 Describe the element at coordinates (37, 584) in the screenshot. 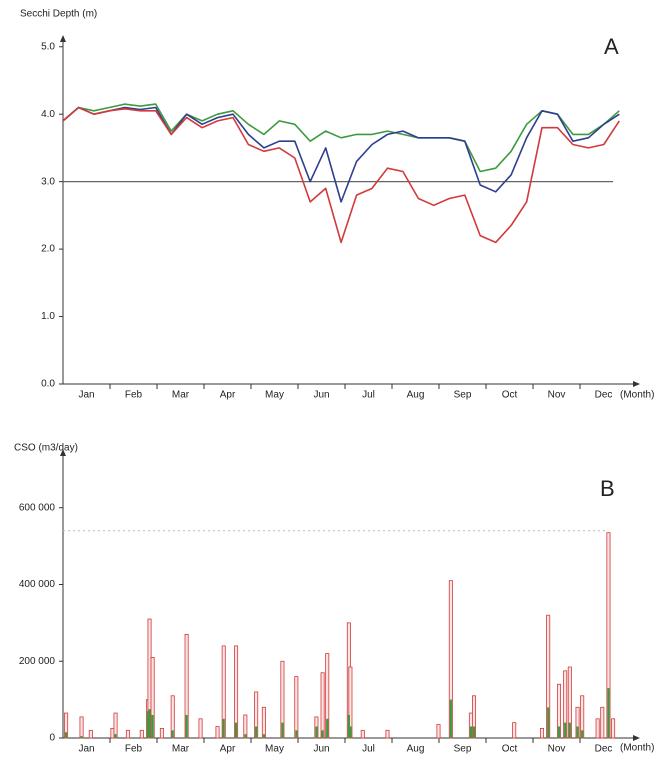

I see `y-tick-label: 400 000` at that location.